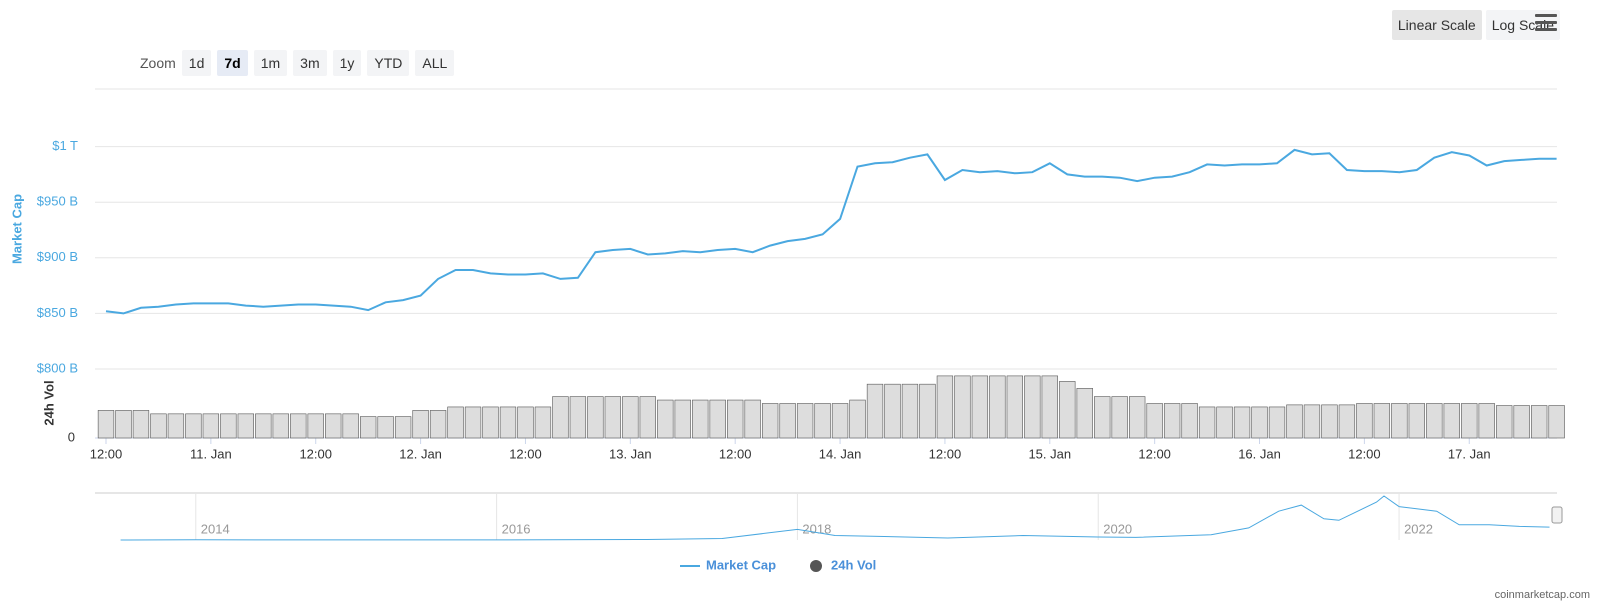  Describe the element at coordinates (347, 63) in the screenshot. I see `zoom-button: 1y` at that location.